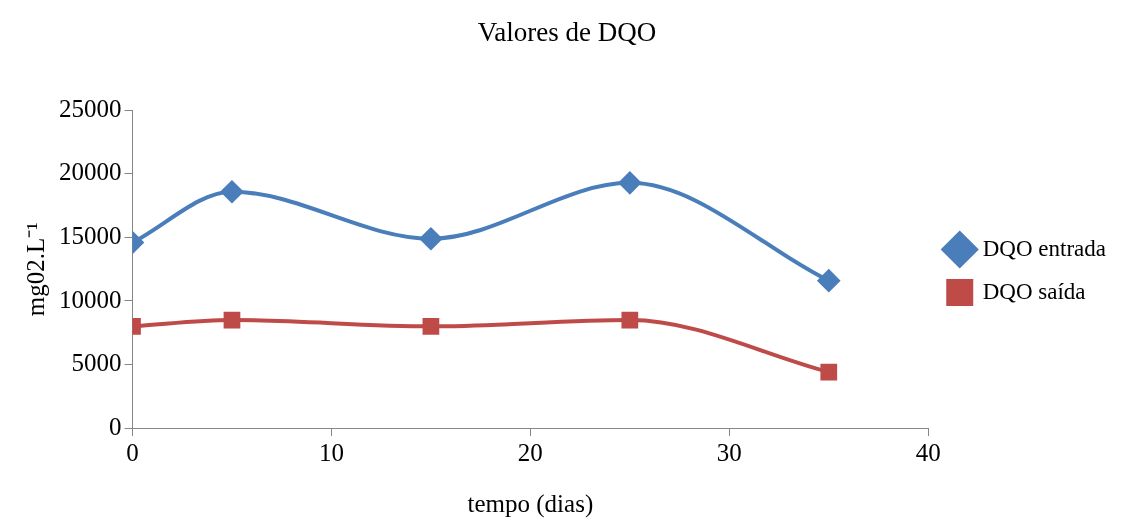 This screenshot has width=1134, height=532. Describe the element at coordinates (90, 299) in the screenshot. I see `y-tick-label: 10000` at that location.